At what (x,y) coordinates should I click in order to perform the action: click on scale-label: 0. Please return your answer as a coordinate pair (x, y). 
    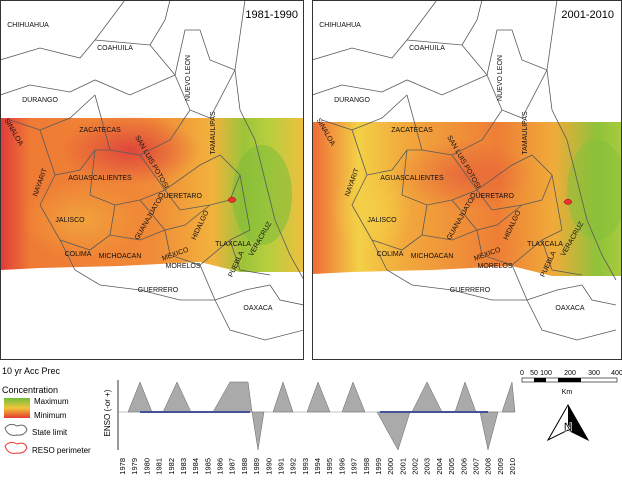
    Looking at the image, I should click on (522, 373).